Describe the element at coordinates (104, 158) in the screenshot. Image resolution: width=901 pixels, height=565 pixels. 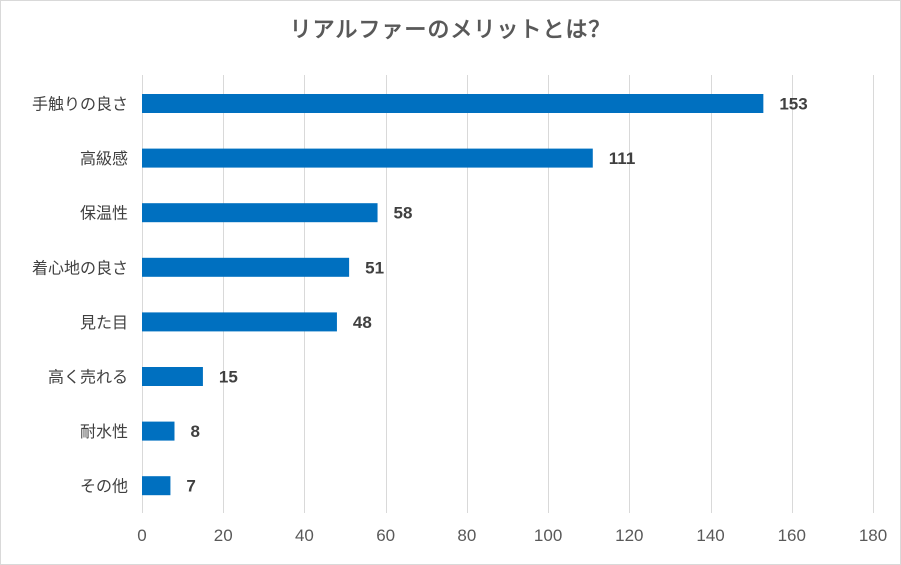
I see `category-label: 高級感` at that location.